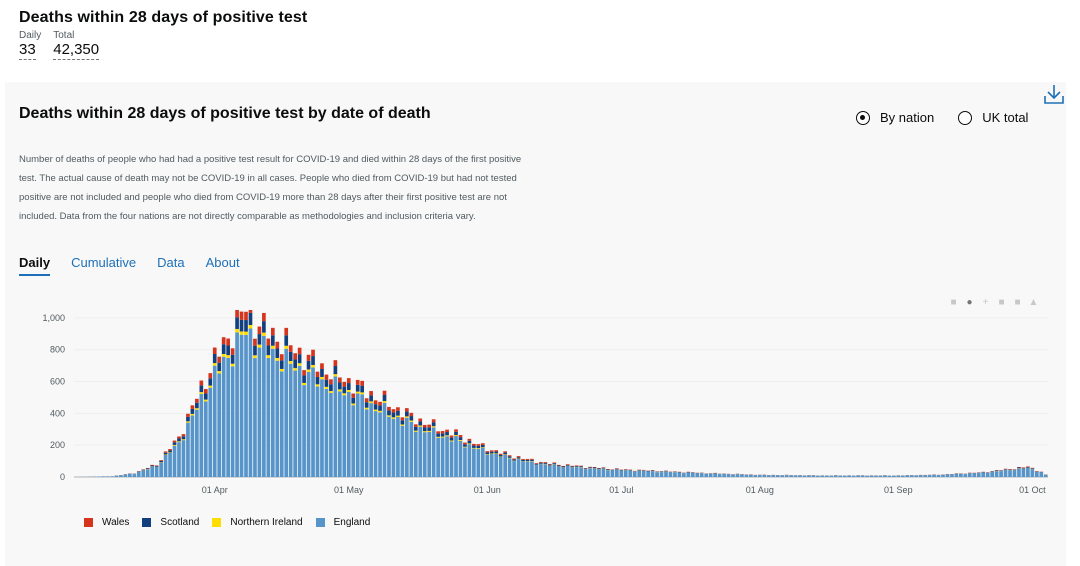 Image resolution: width=1080 pixels, height=566 pixels. What do you see at coordinates (895, 117) in the screenshot?
I see `radio-by-nation: By nation` at bounding box center [895, 117].